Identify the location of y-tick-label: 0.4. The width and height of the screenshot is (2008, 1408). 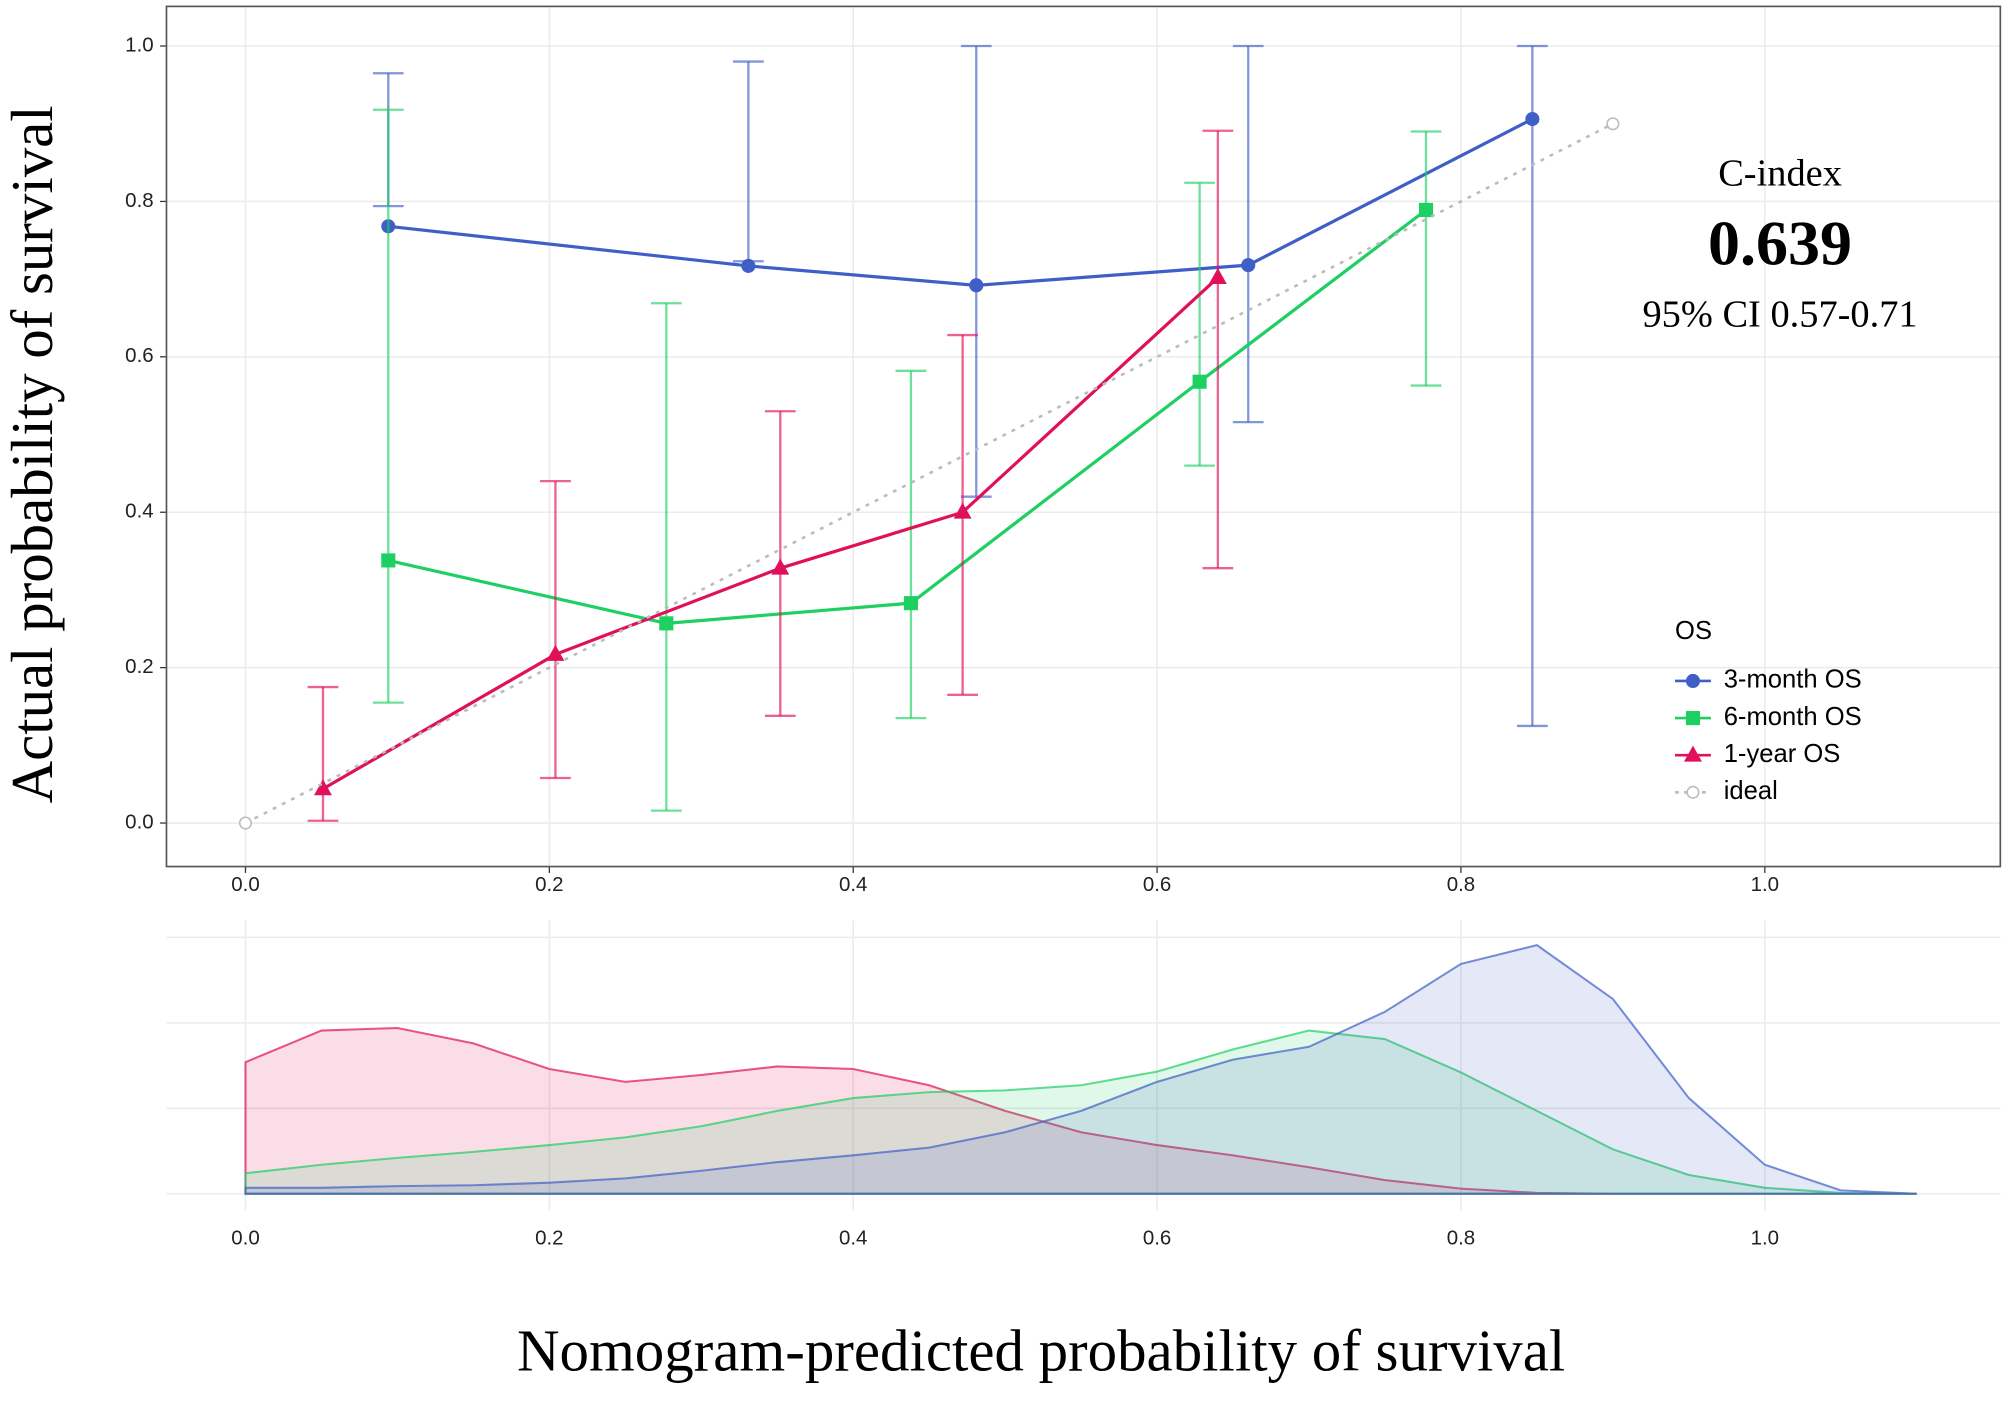
(139, 511).